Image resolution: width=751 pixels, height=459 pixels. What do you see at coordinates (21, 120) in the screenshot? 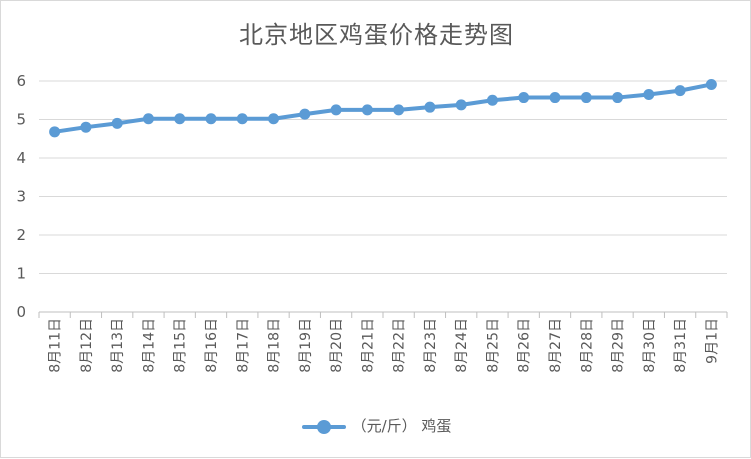
I see `y-tick-label: 5` at bounding box center [21, 120].